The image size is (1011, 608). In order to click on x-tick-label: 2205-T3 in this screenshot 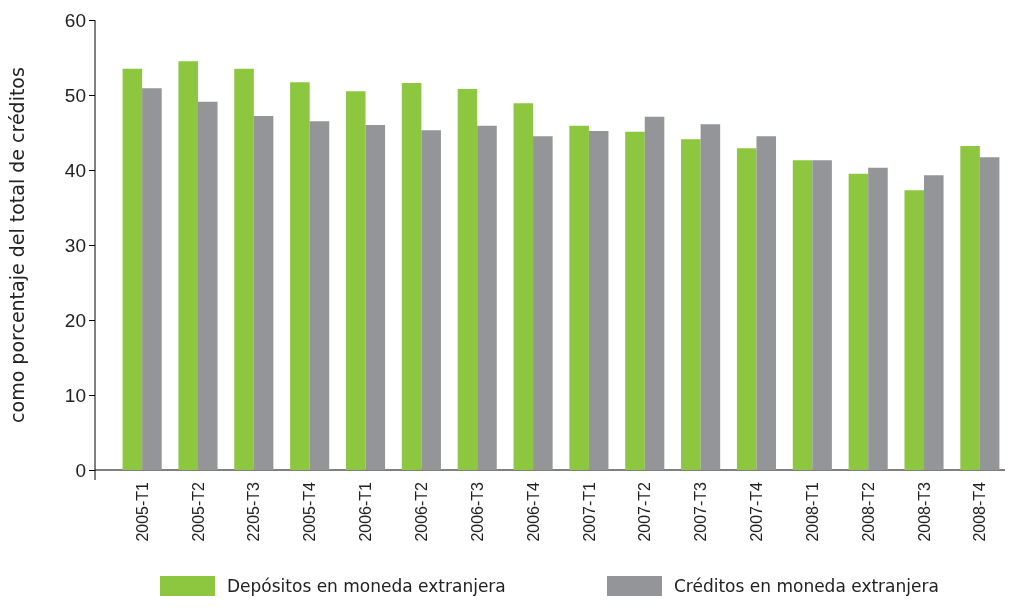, I will do `click(254, 511)`.